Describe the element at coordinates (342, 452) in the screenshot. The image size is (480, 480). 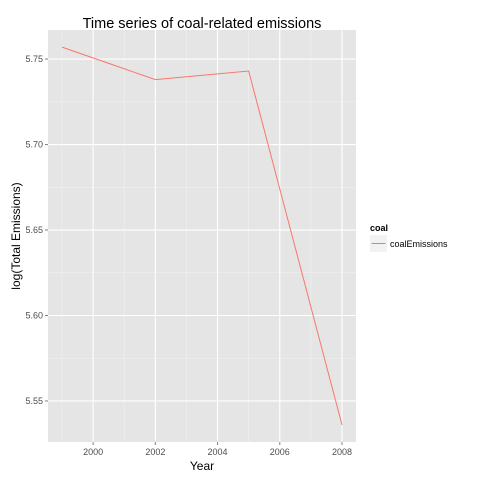
I see `x-tick-label: 2008` at that location.